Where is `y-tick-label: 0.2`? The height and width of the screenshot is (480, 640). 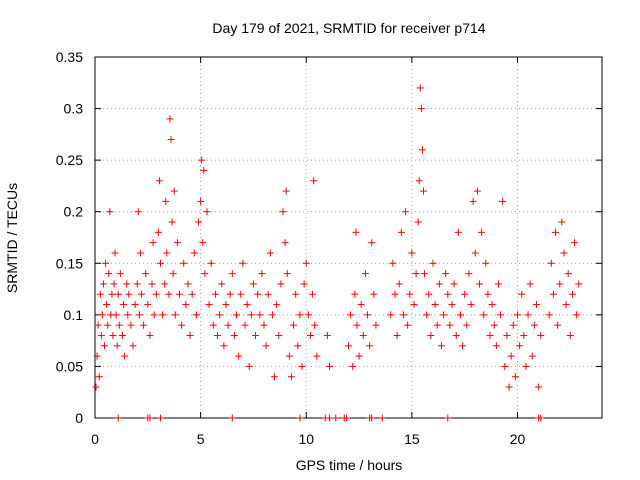
y-tick-label: 0.2 is located at coordinates (74, 212).